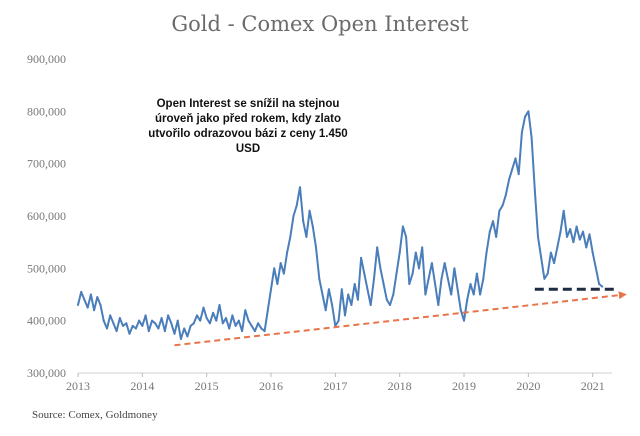  Describe the element at coordinates (78, 386) in the screenshot. I see `x-tick-label: 2013` at that location.